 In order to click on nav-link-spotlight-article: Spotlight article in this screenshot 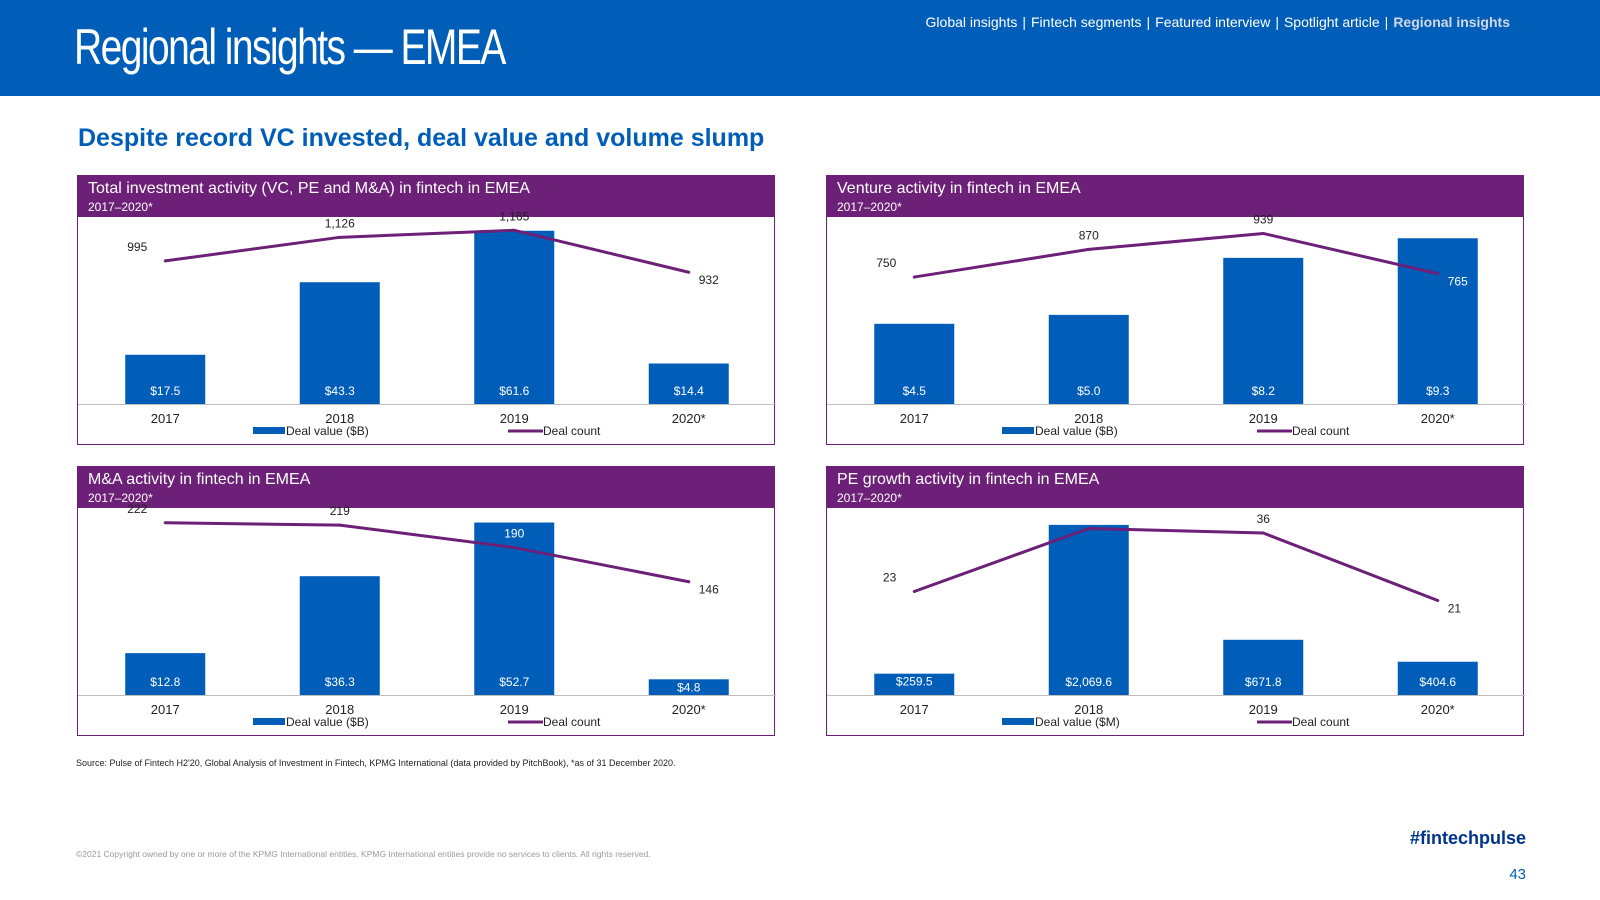, I will do `click(1331, 22)`.